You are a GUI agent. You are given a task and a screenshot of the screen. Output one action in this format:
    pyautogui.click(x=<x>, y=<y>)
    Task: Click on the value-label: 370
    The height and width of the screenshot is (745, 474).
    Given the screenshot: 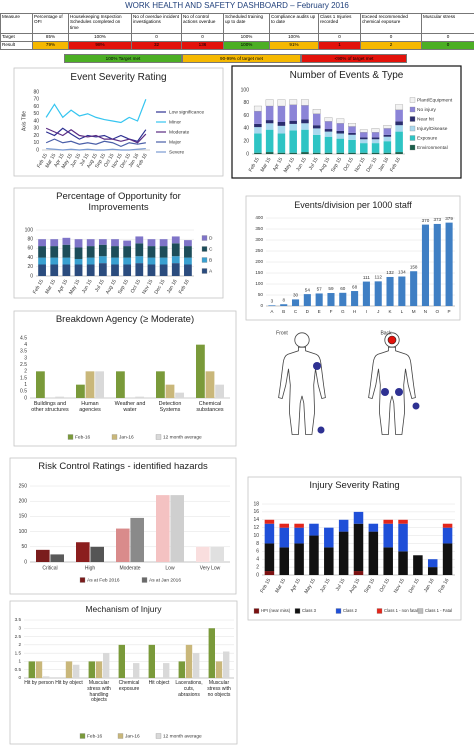 What is the action you would take?
    pyautogui.click(x=426, y=220)
    